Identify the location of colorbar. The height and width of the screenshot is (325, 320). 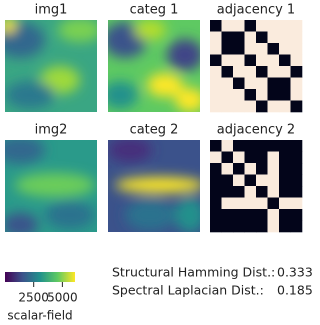
(40, 277).